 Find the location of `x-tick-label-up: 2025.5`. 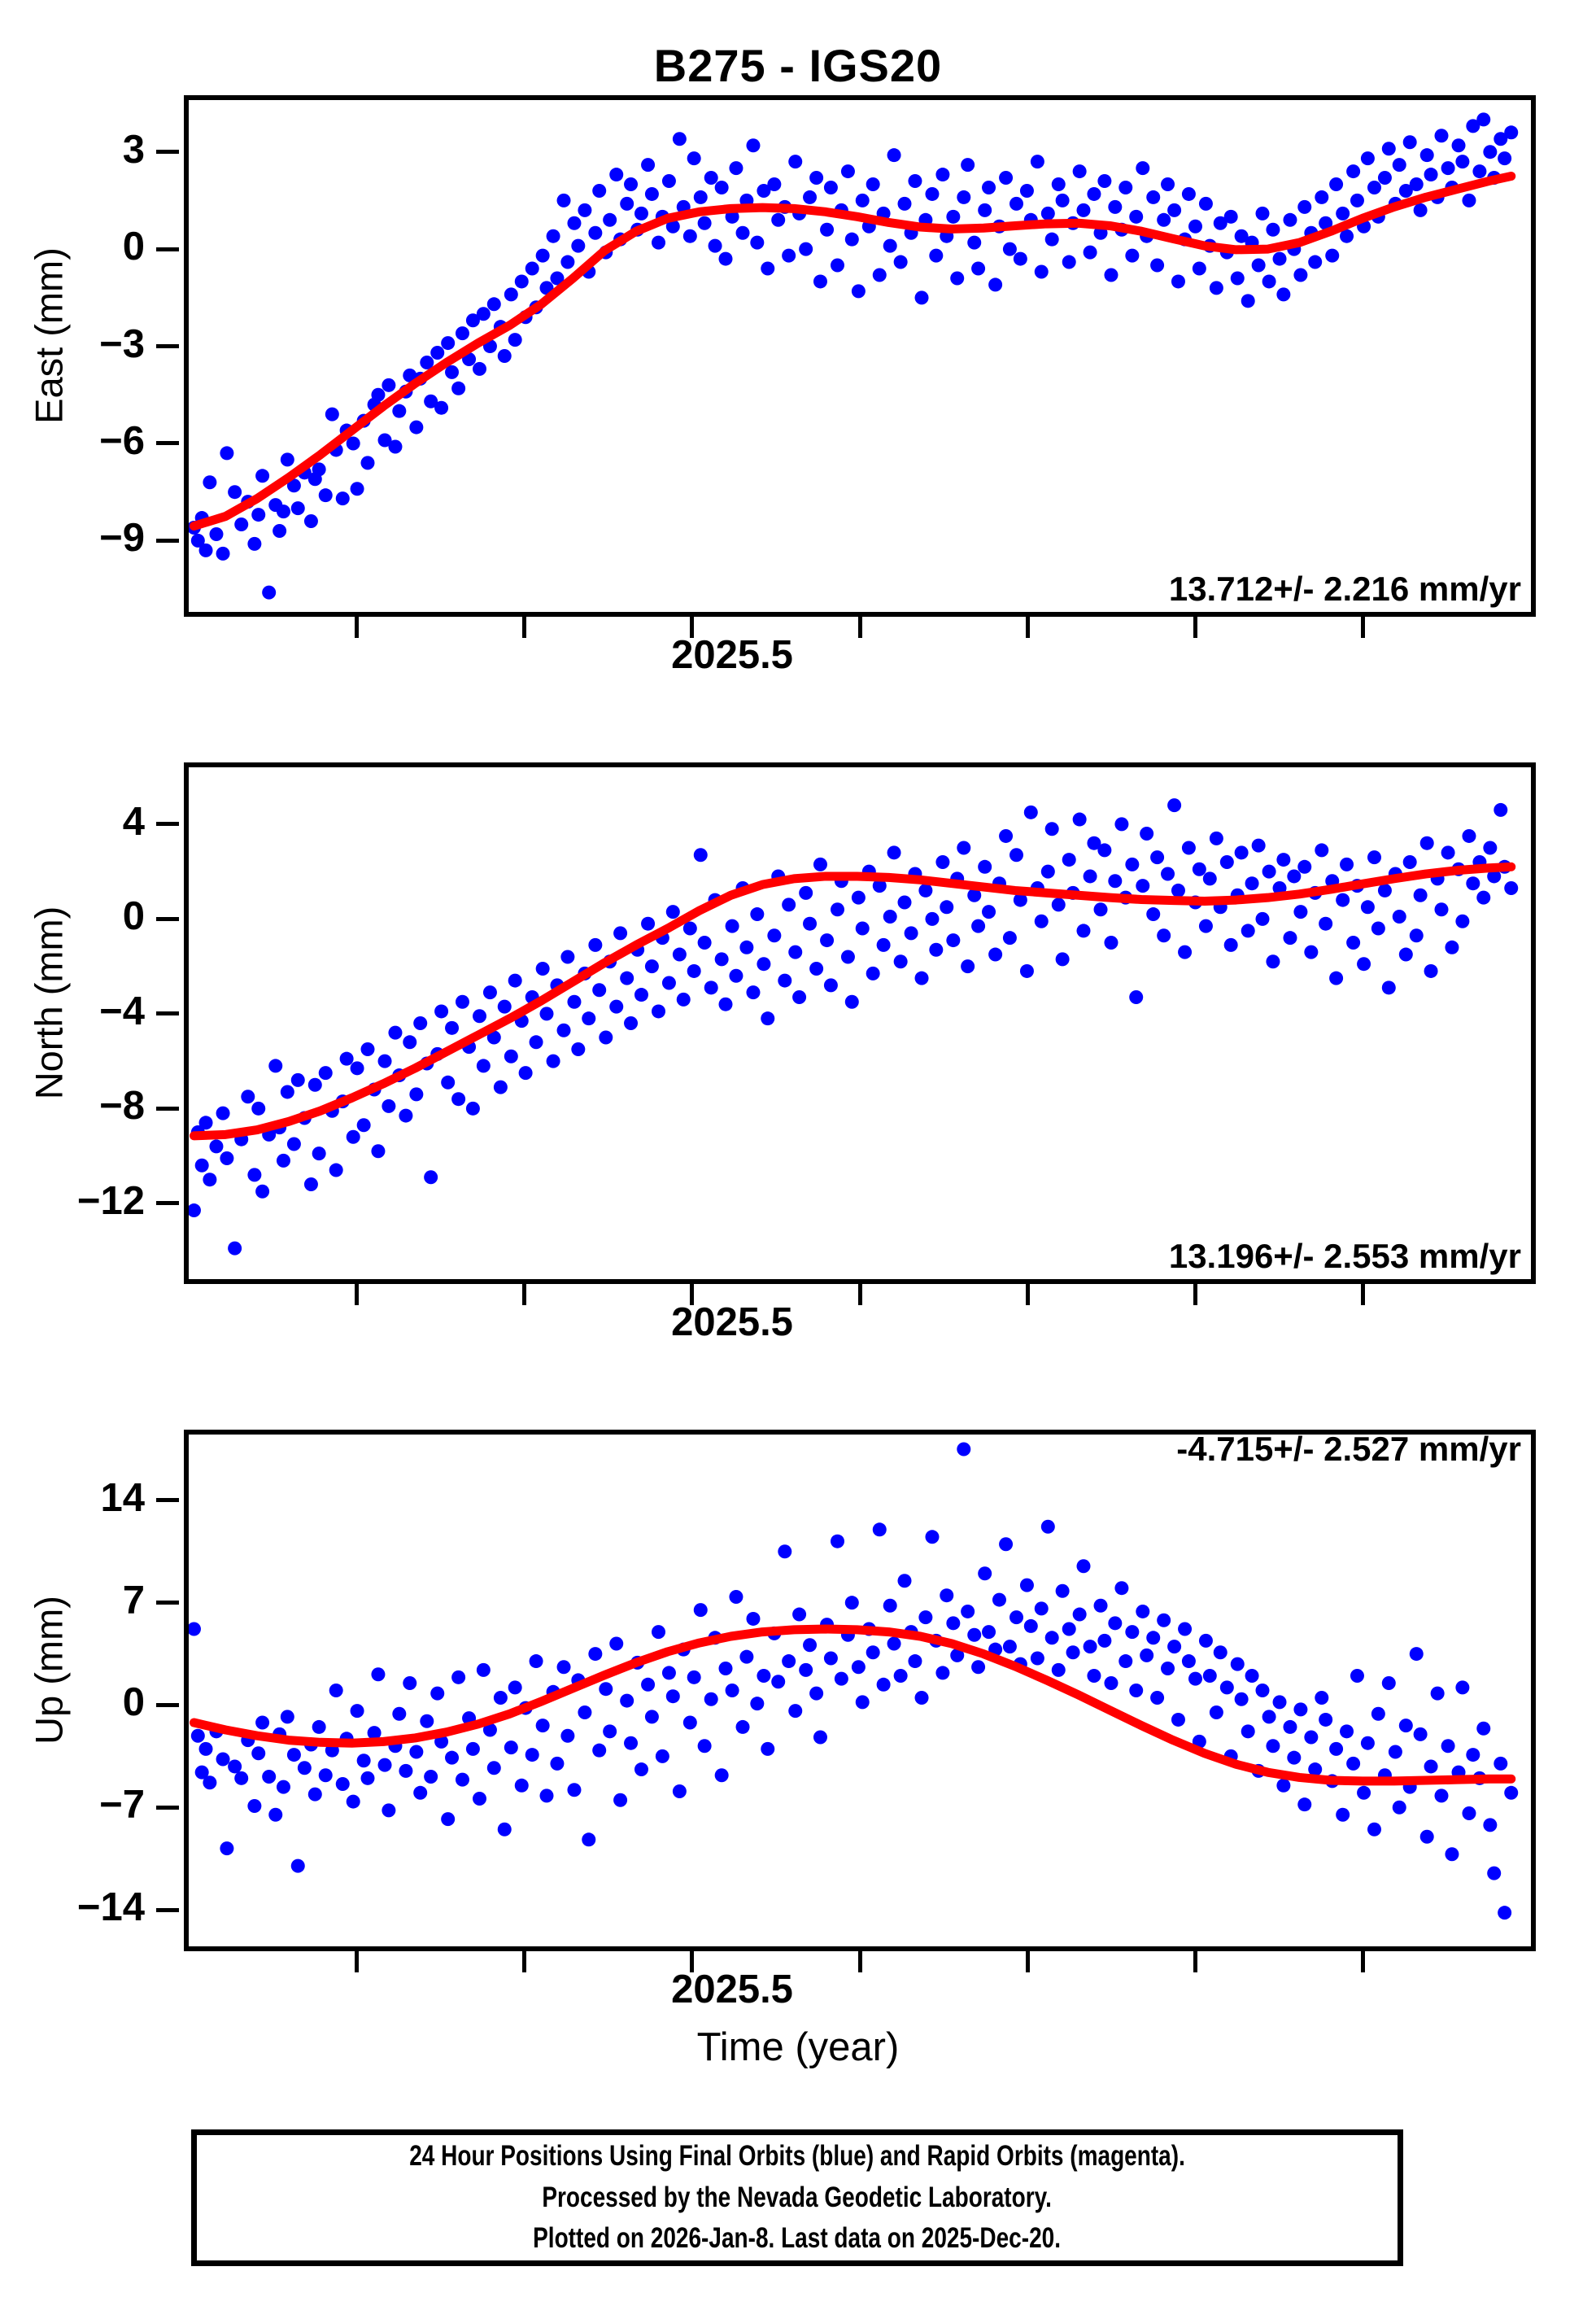

x-tick-label-up: 2025.5 is located at coordinates (732, 1989).